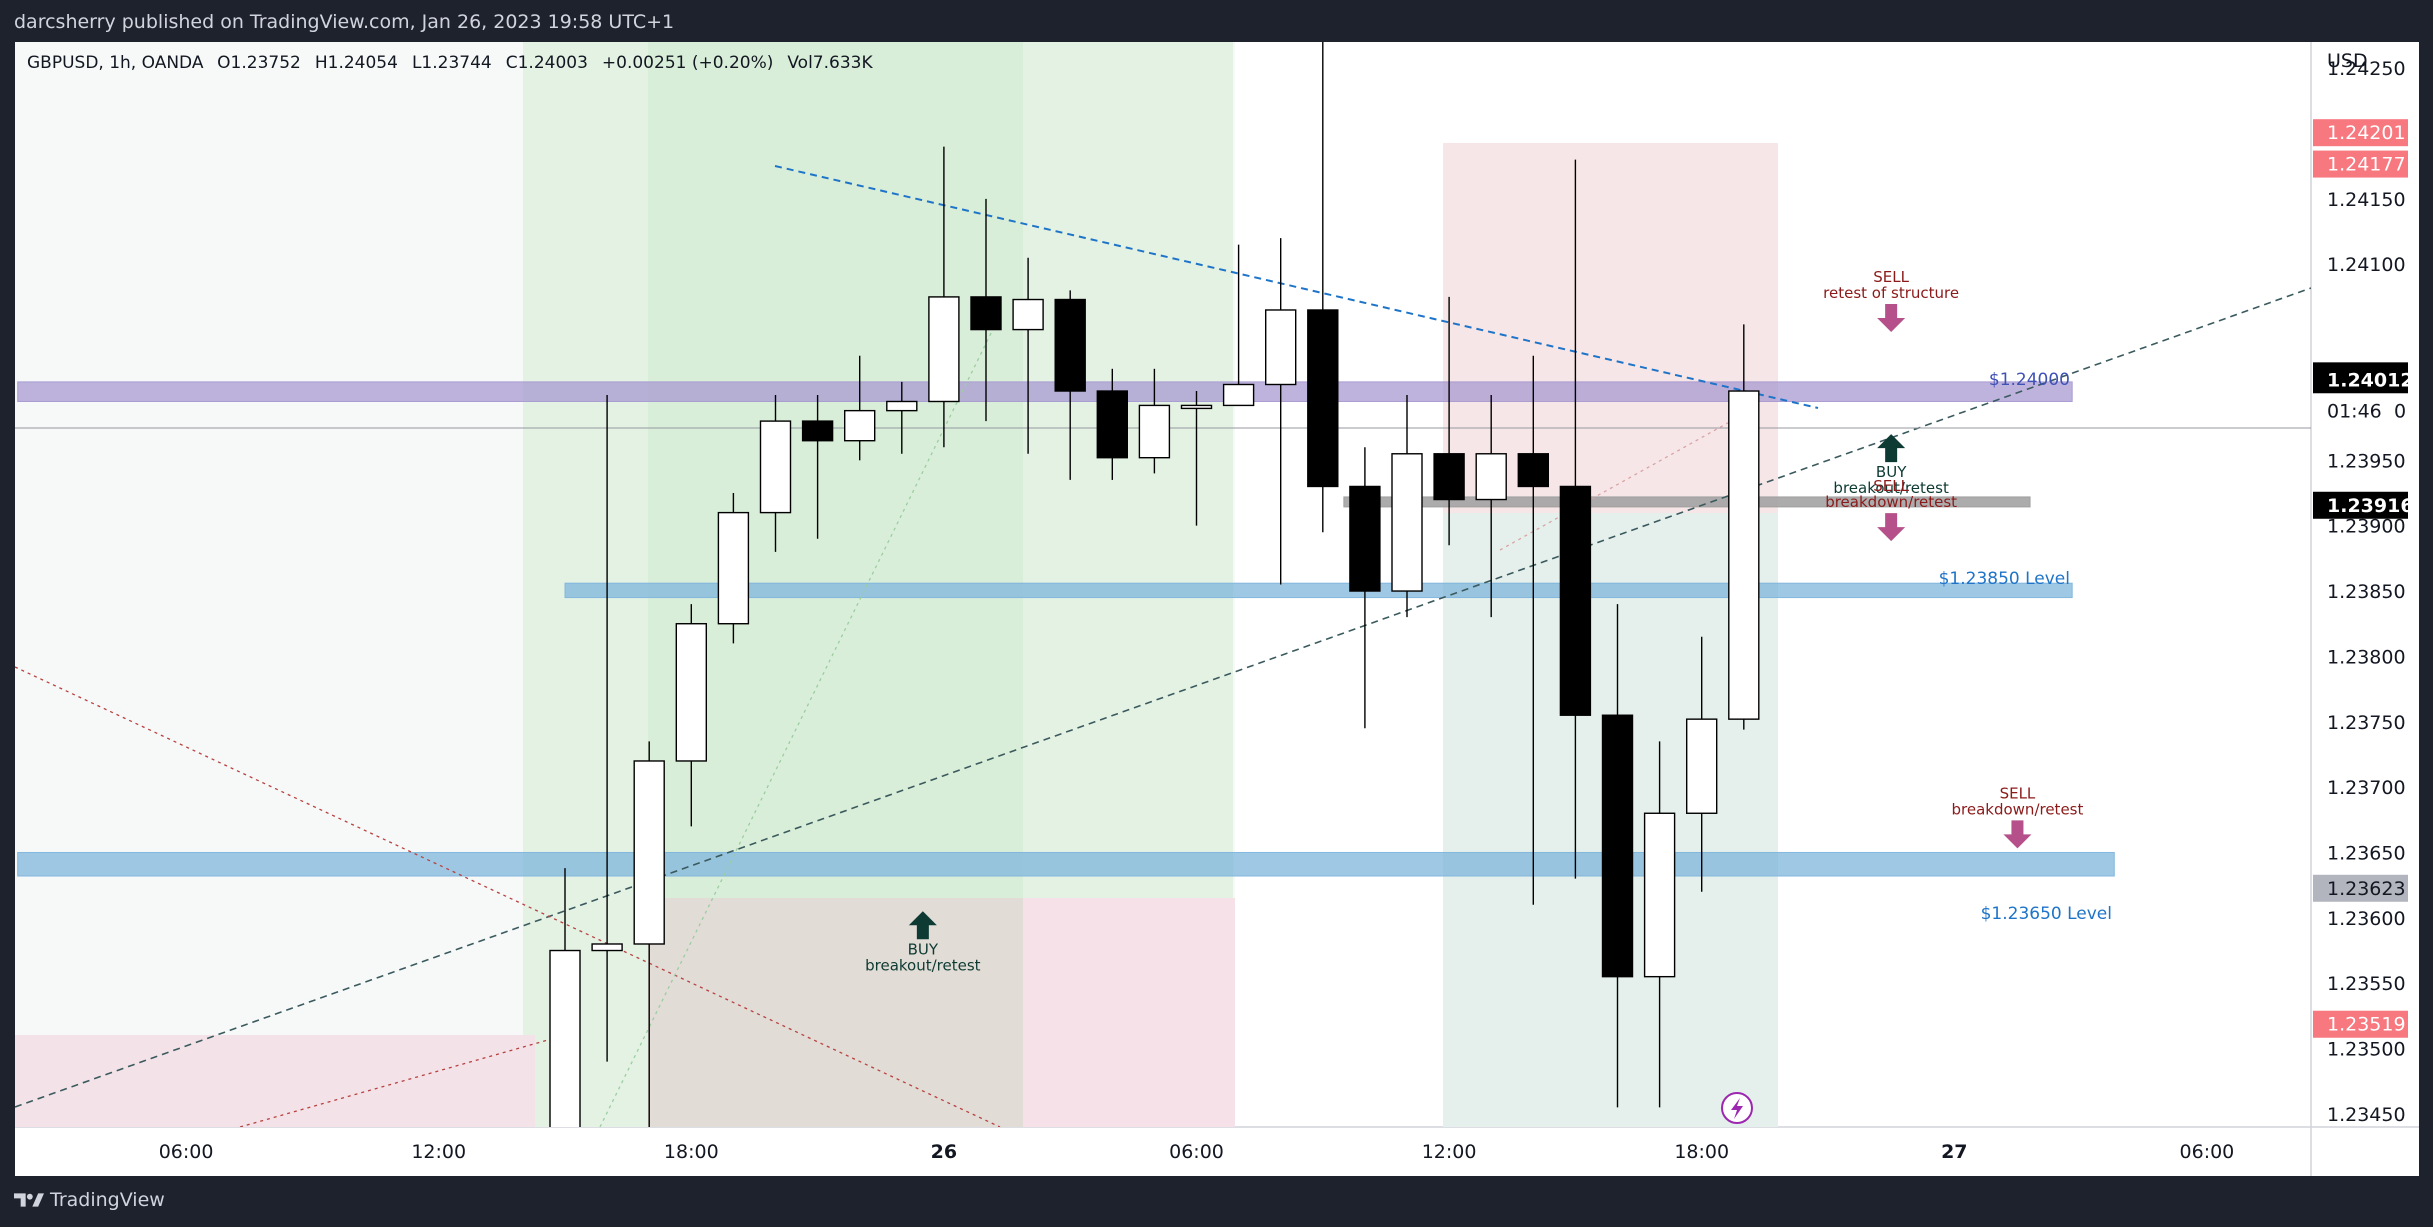 This screenshot has width=2433, height=1227. What do you see at coordinates (2347, 61) in the screenshot?
I see `currency-label: USD` at bounding box center [2347, 61].